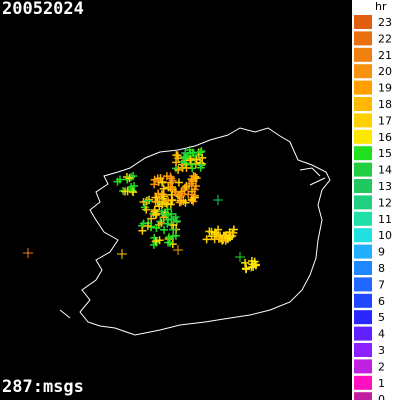 This screenshot has width=402, height=400. I want to click on message-count: 287:msgs, so click(43, 387).